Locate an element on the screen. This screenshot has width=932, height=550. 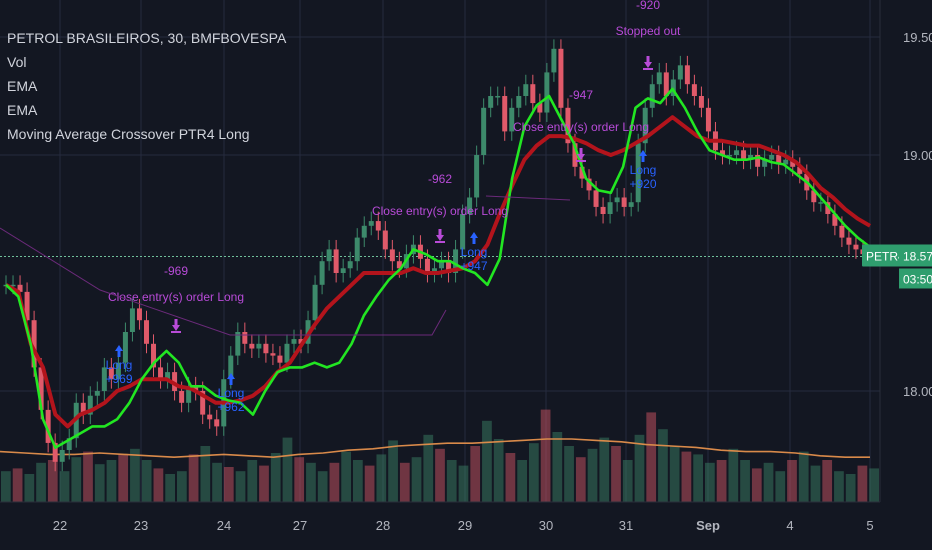
legend-ema-2: EMA is located at coordinates (22, 110).